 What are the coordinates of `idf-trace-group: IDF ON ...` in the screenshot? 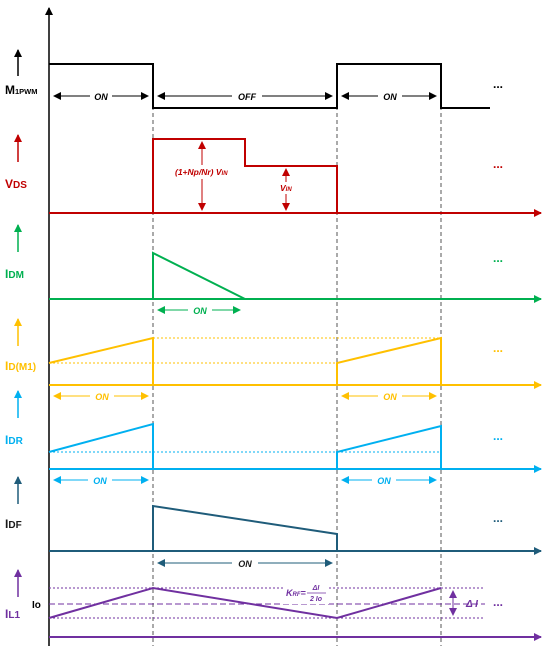 It's located at (273, 522).